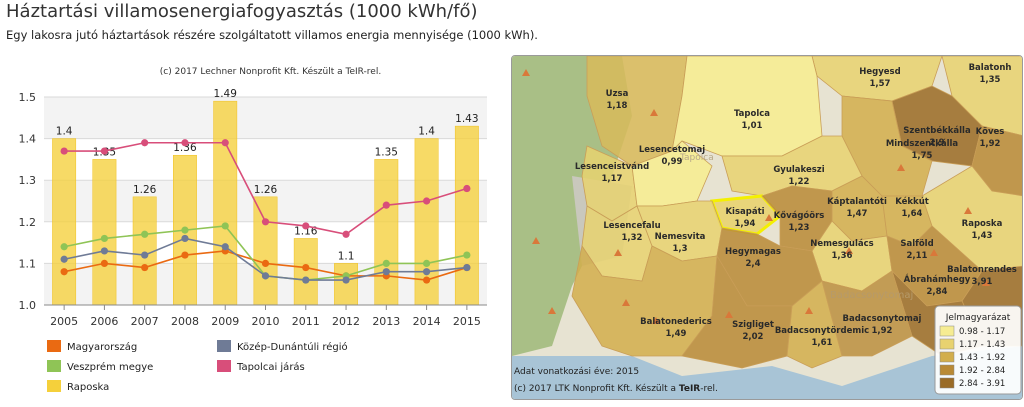 The image size is (1024, 407). Describe the element at coordinates (841, 244) in the screenshot. I see `region-name-label: Nemesgulács` at that location.